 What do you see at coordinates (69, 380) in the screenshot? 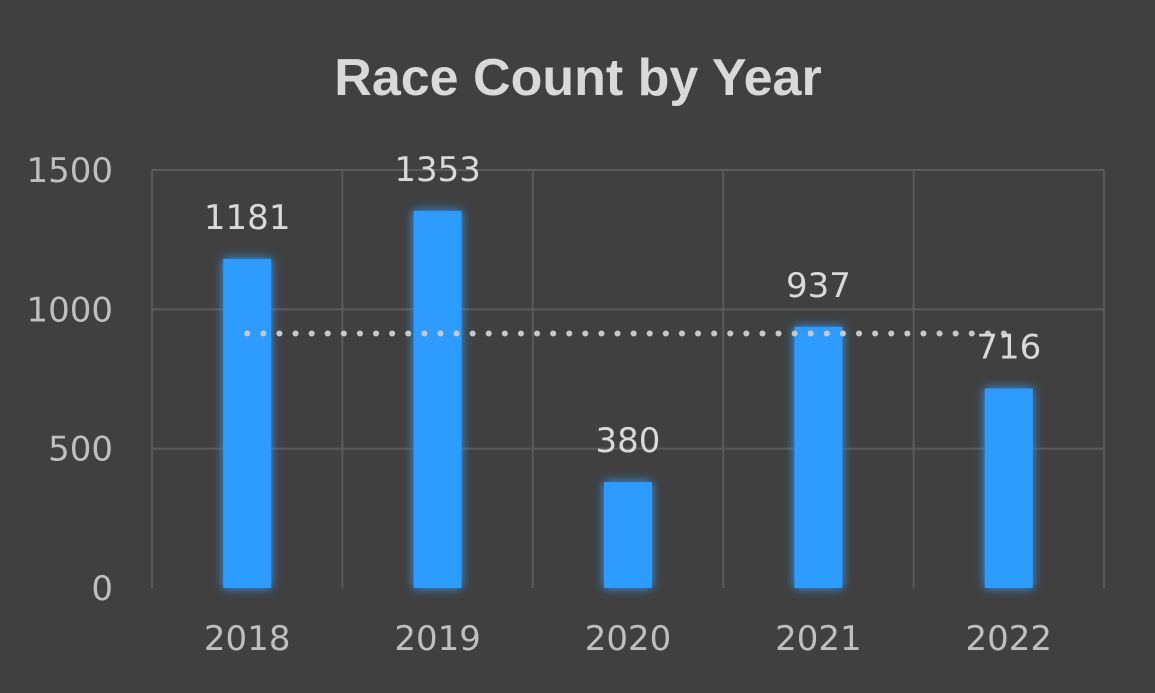
I see `y-axis: 0 500 1000 1500` at bounding box center [69, 380].